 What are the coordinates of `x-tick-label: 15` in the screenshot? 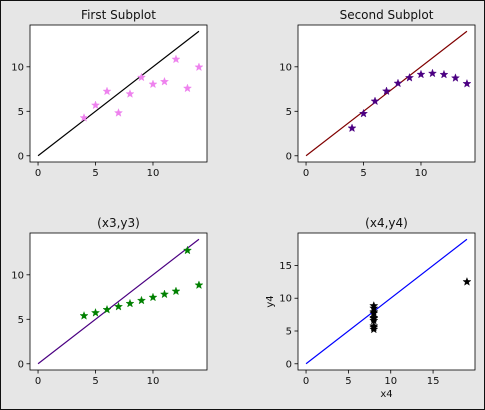 It's located at (433, 381).